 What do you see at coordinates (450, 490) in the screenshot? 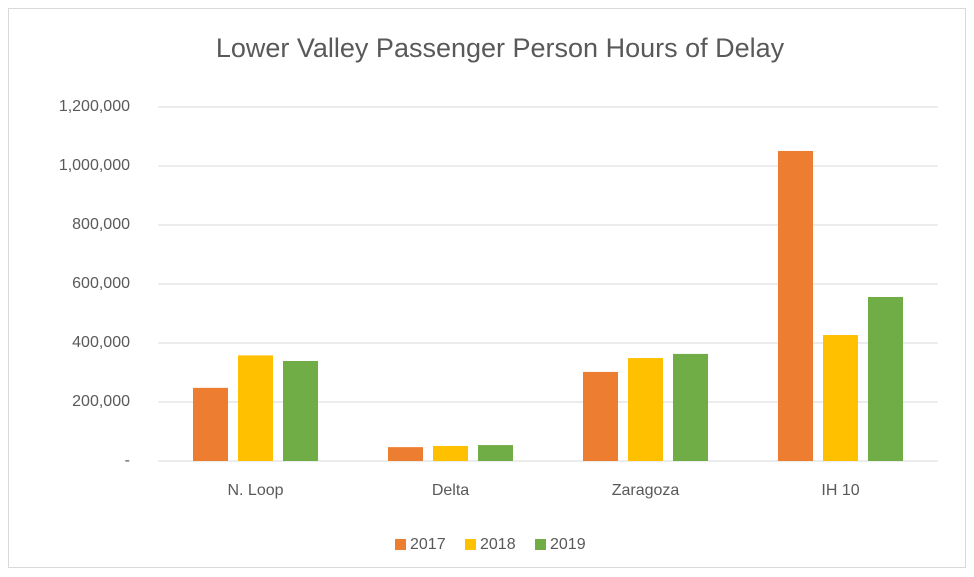
I see `x-tick-label: Delta` at bounding box center [450, 490].